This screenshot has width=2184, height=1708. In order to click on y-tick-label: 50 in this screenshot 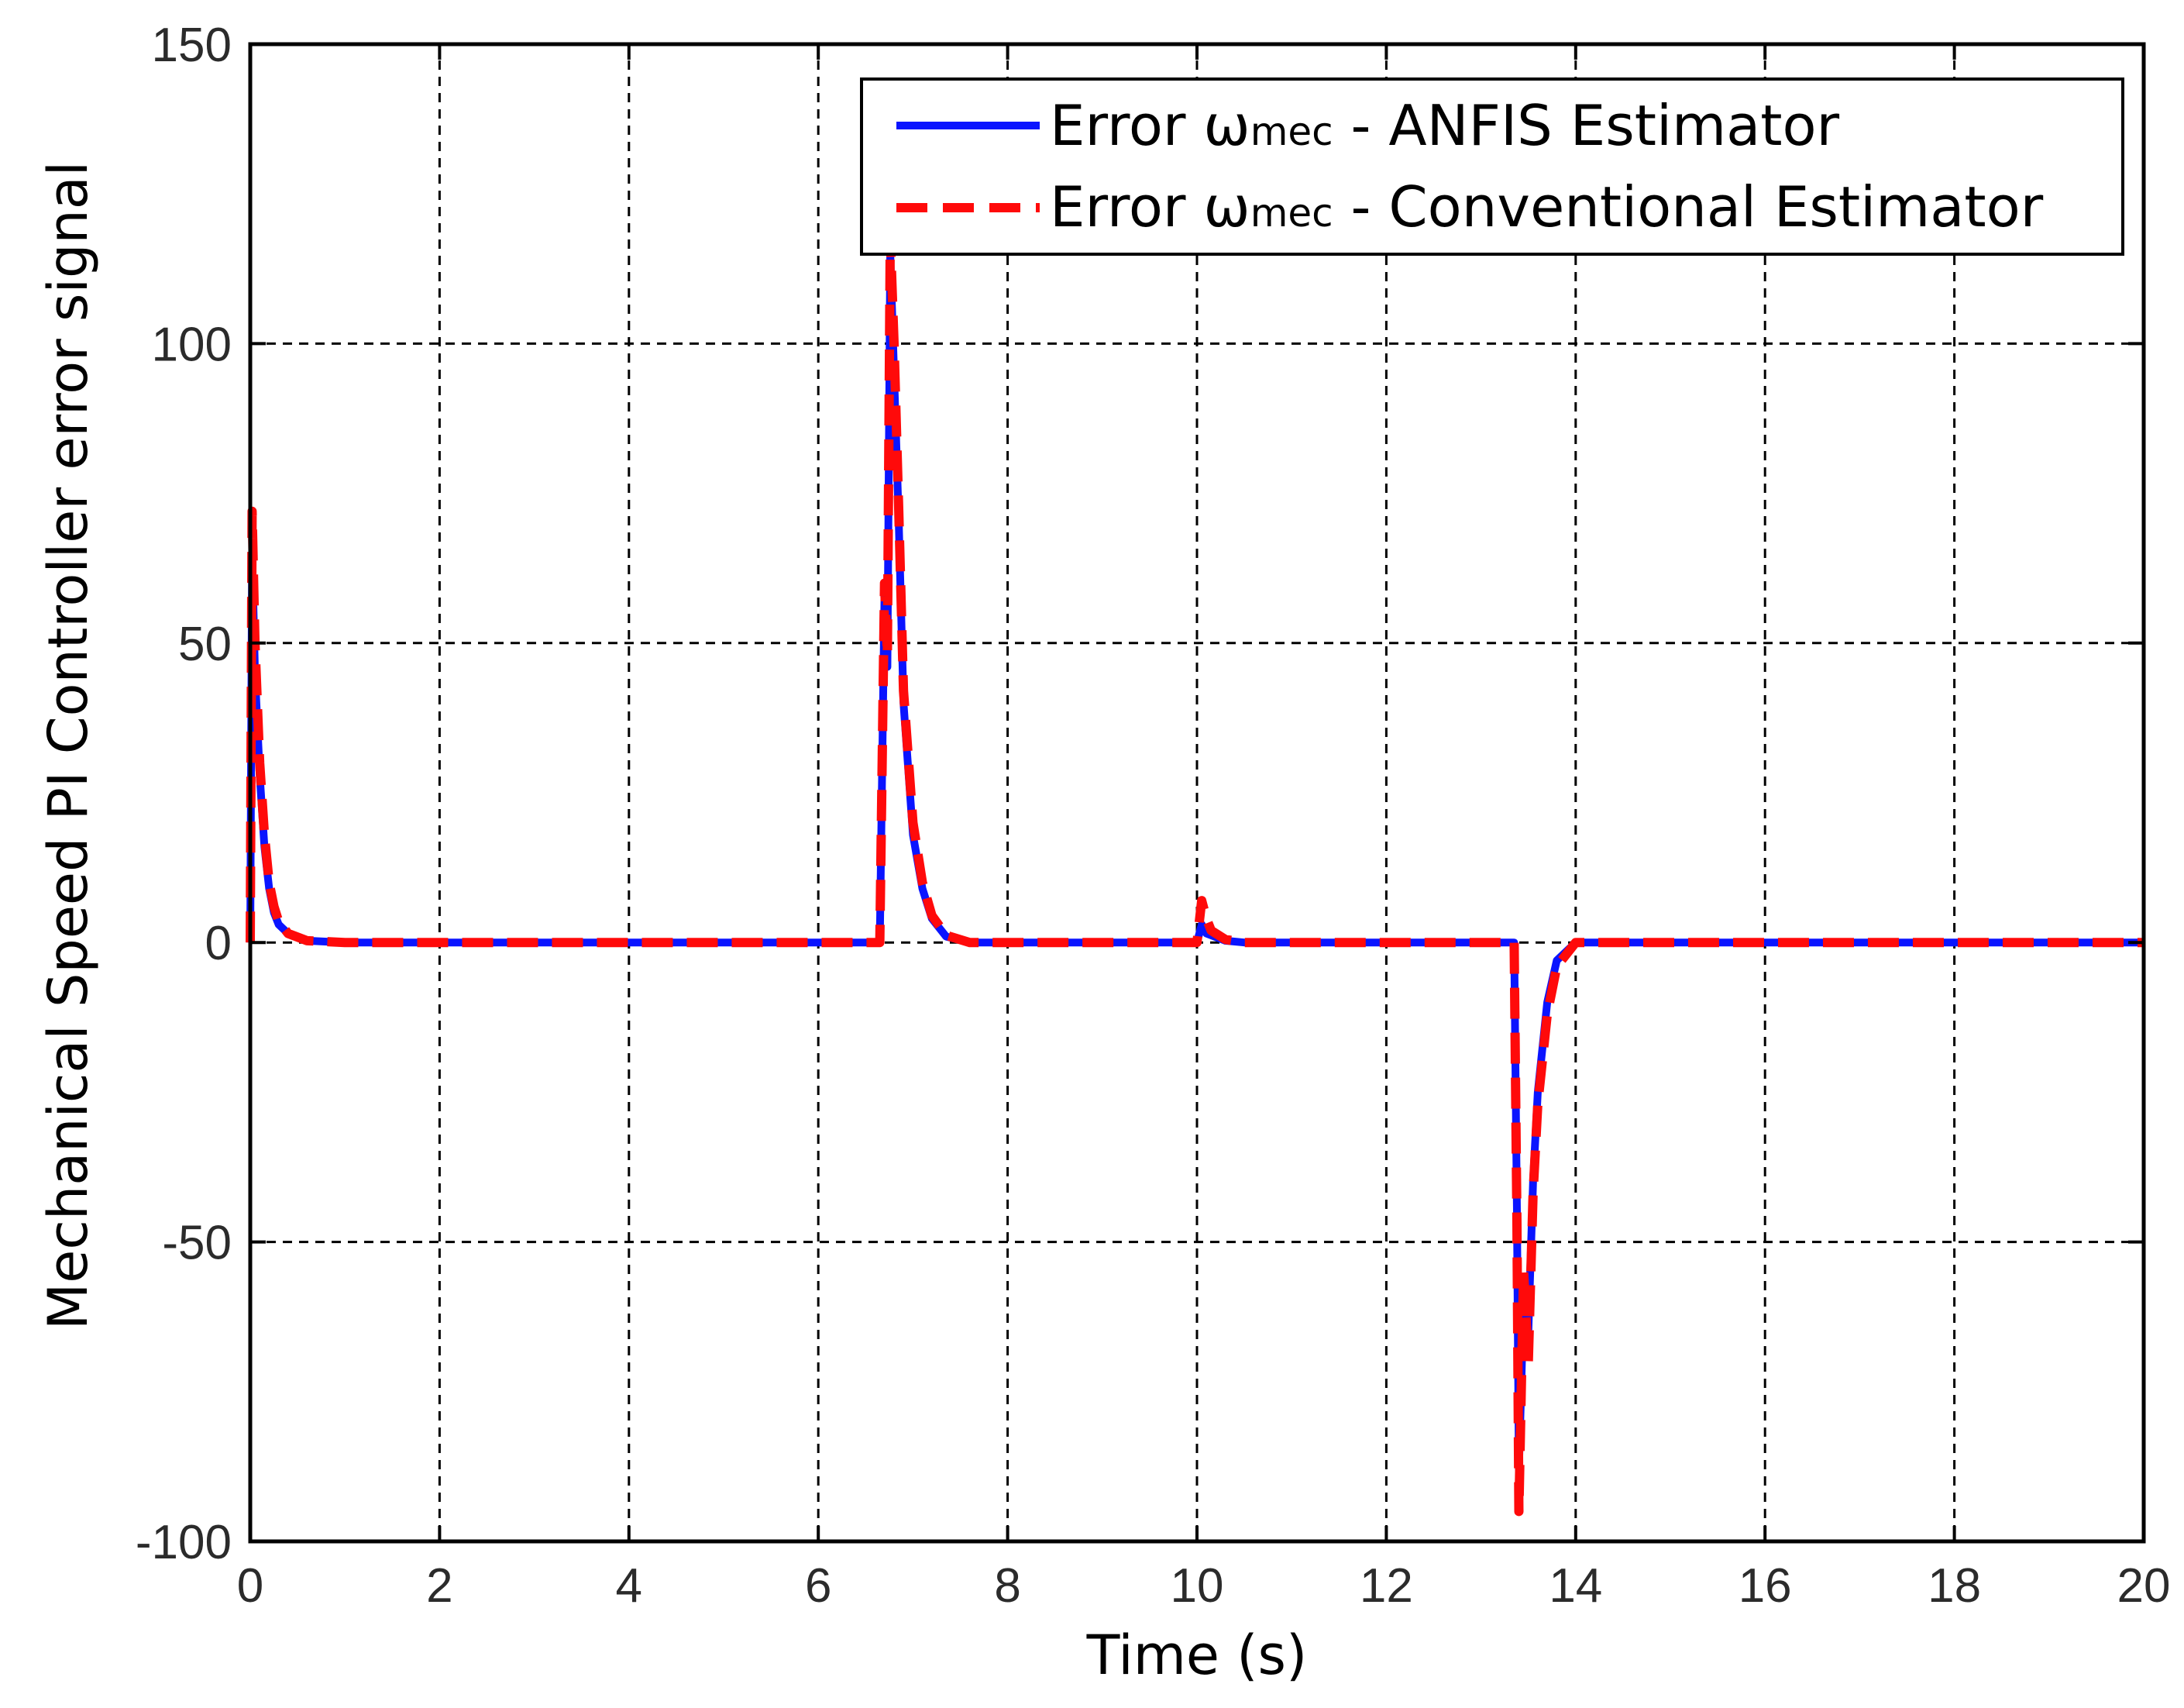, I will do `click(205, 645)`.